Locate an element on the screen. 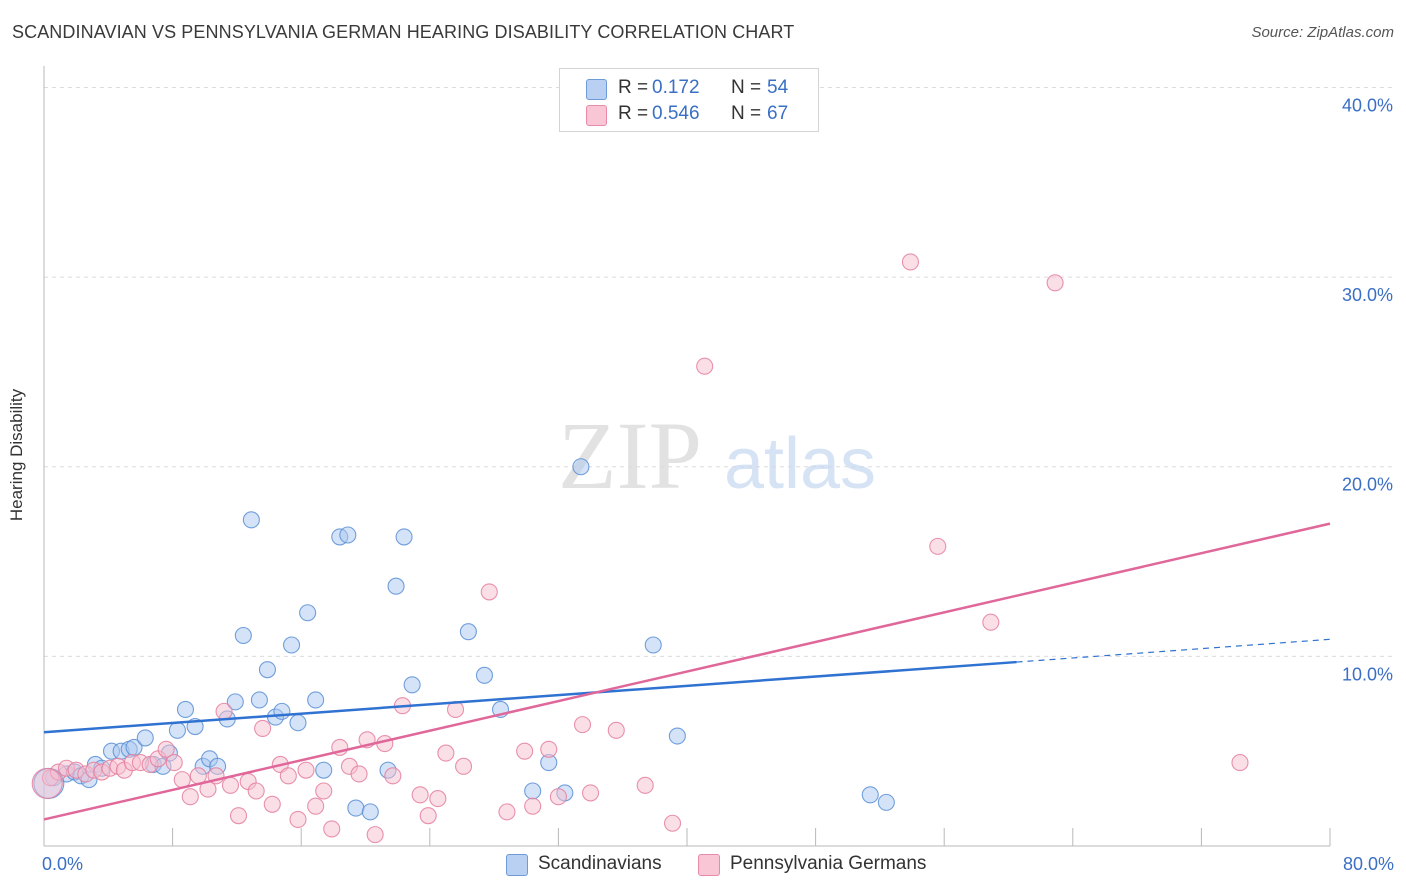 The image size is (1406, 892). y-tick-label: 20.0% is located at coordinates (1367, 485).